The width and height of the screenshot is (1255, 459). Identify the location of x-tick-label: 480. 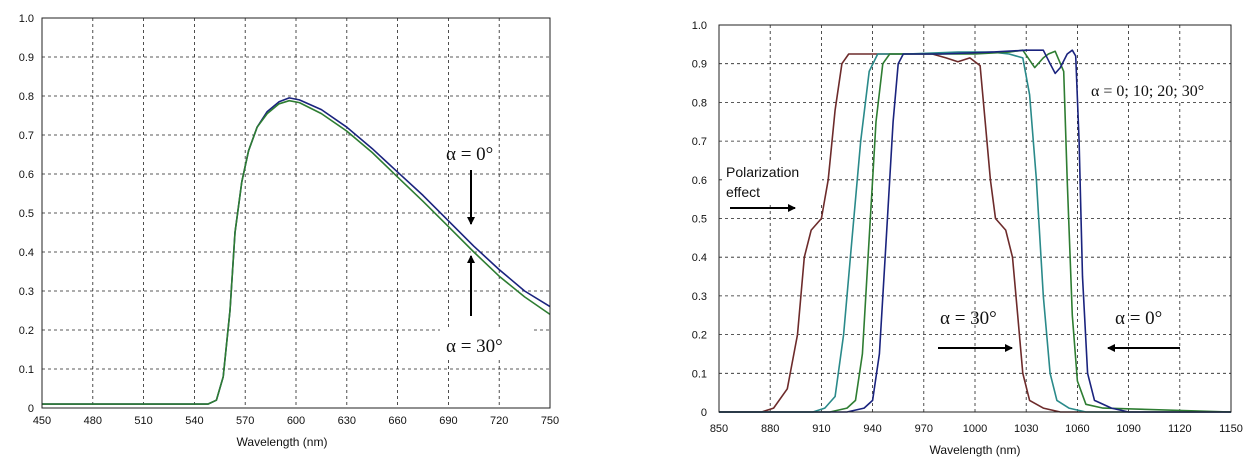
(93, 421).